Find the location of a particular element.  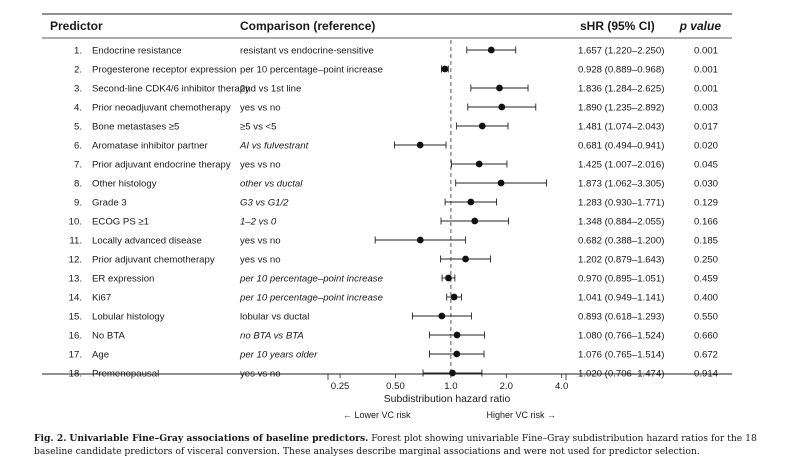

comparison-label: no BTA vs BTA is located at coordinates (272, 335).